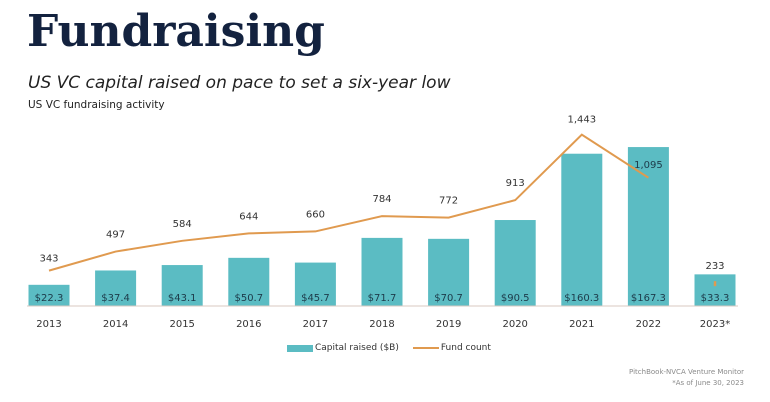 This screenshot has height=402, width=770. Describe the element at coordinates (448, 201) in the screenshot. I see `fund-count-label: 772` at that location.